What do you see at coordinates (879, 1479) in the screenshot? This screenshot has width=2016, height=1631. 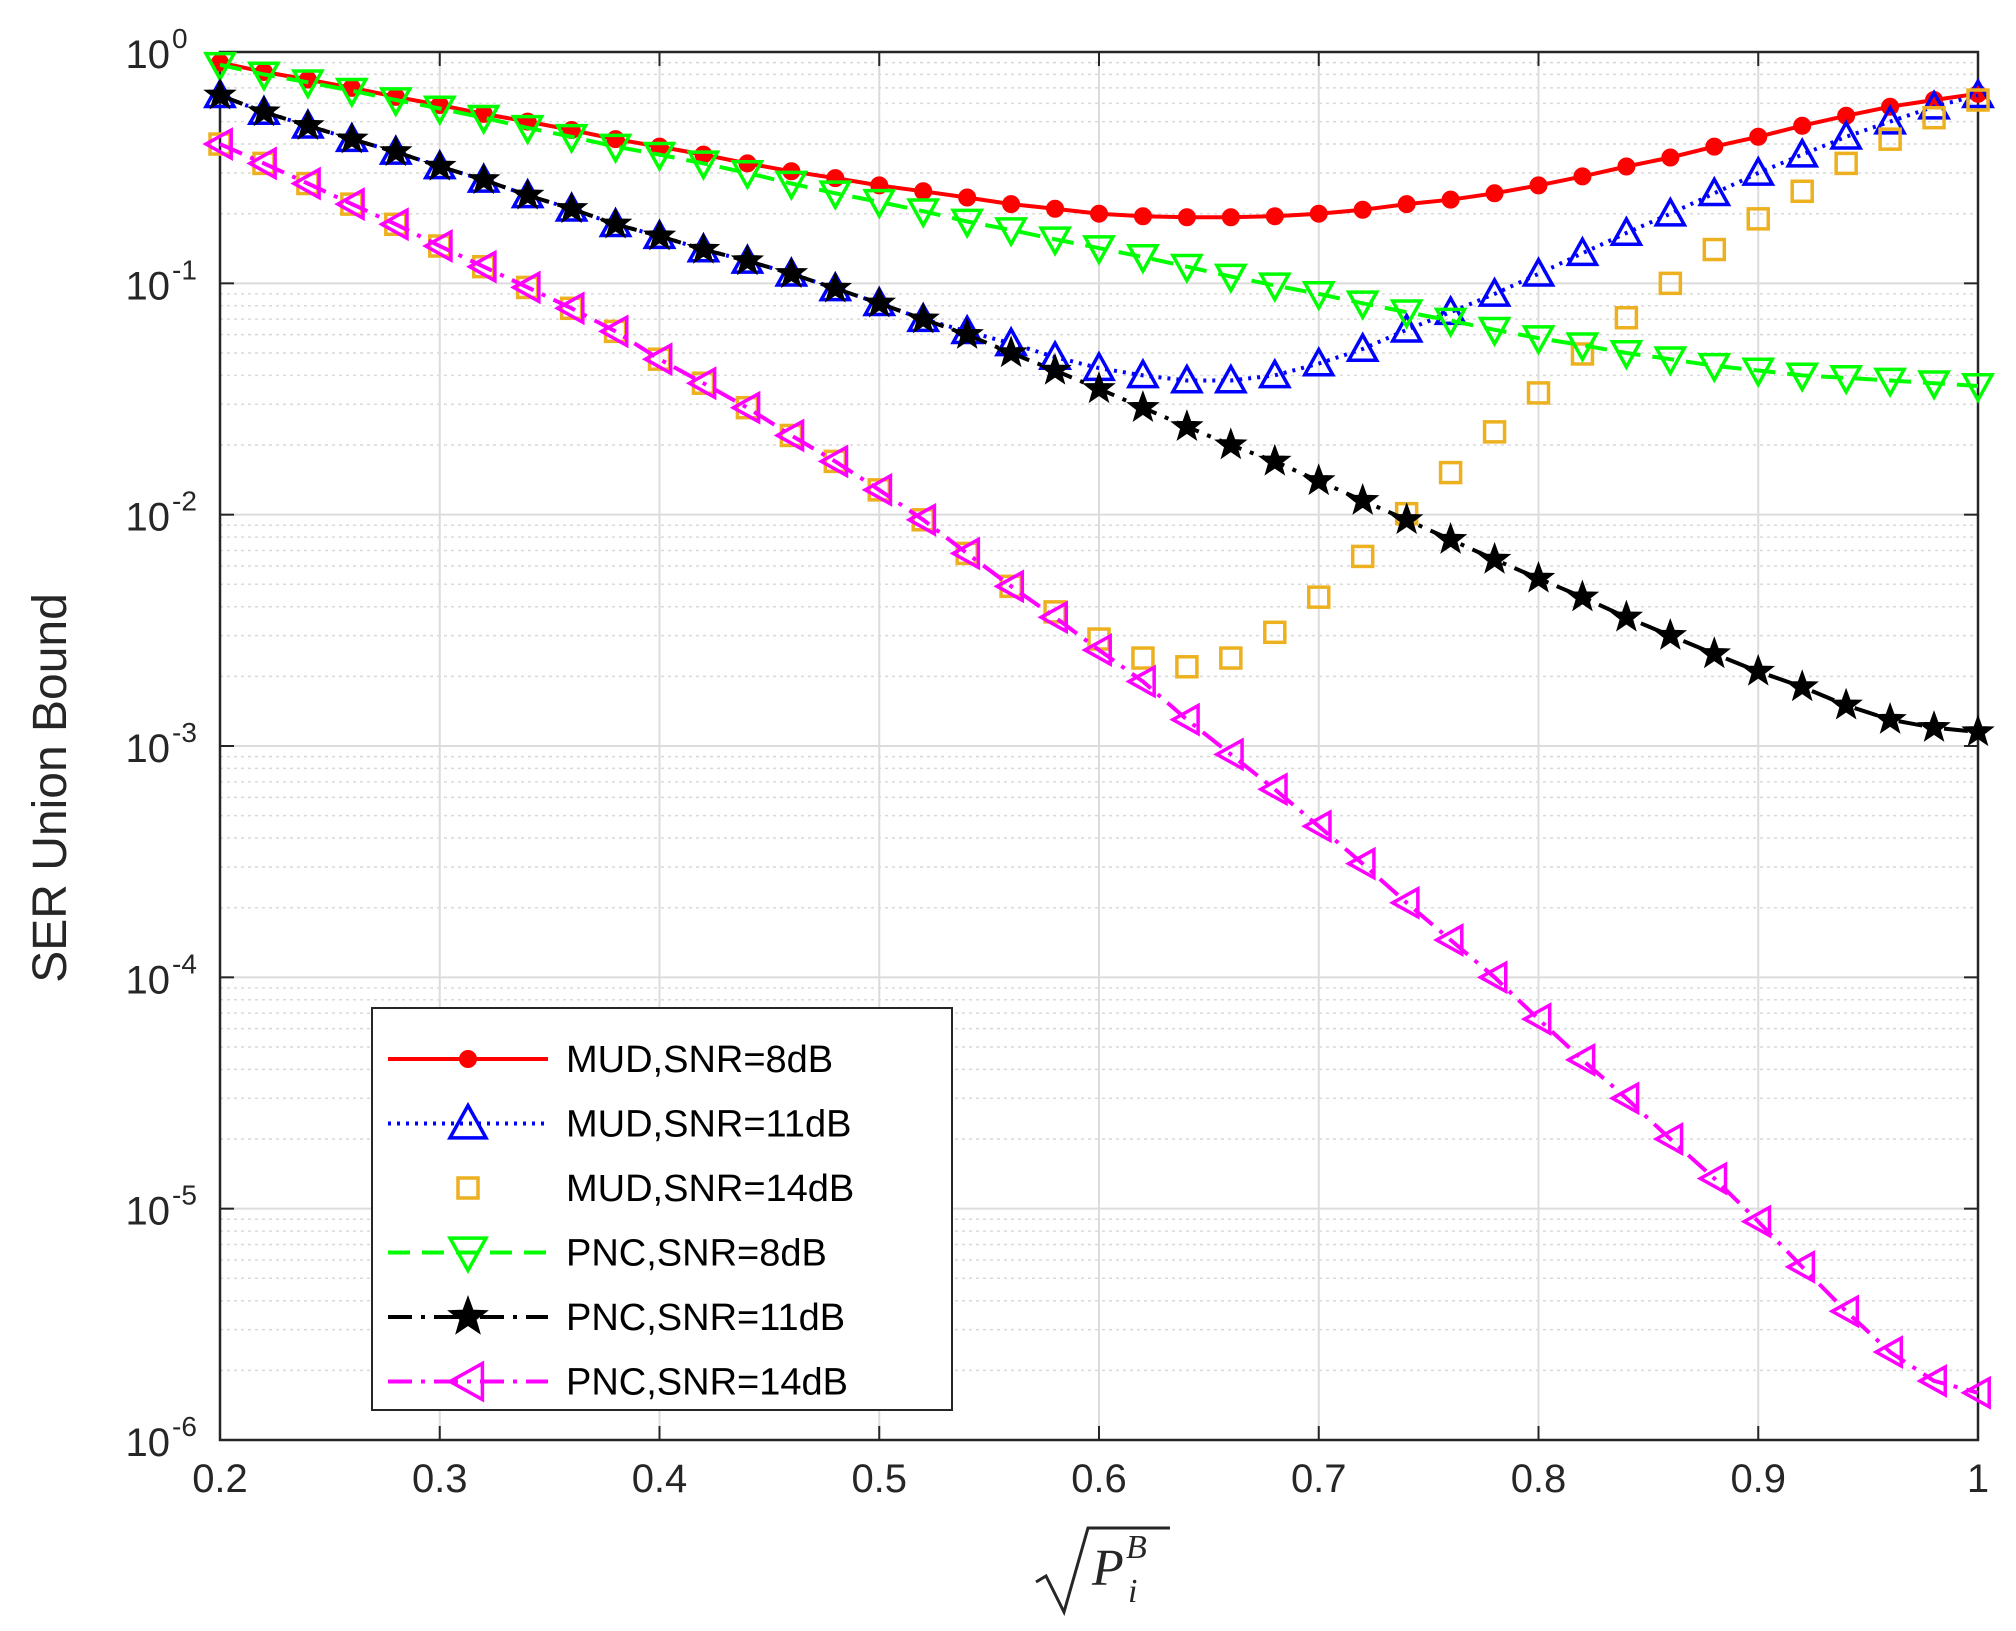 I see `x-tick-label: 0.5` at bounding box center [879, 1479].